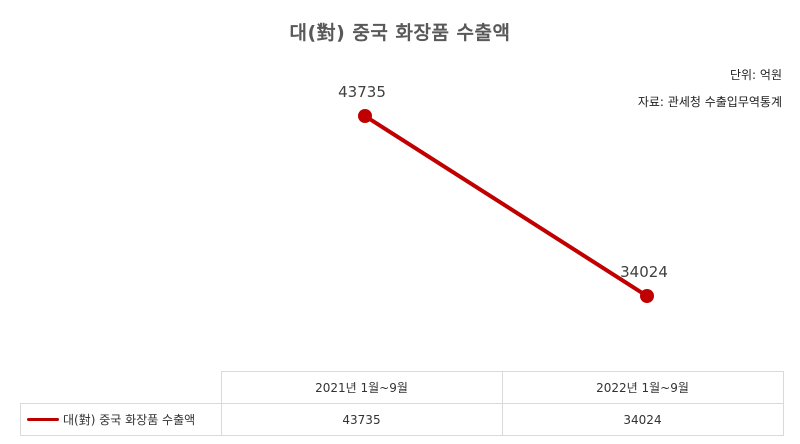 The image size is (800, 444). What do you see at coordinates (647, 296) in the screenshot?
I see `data-point-2022` at bounding box center [647, 296].